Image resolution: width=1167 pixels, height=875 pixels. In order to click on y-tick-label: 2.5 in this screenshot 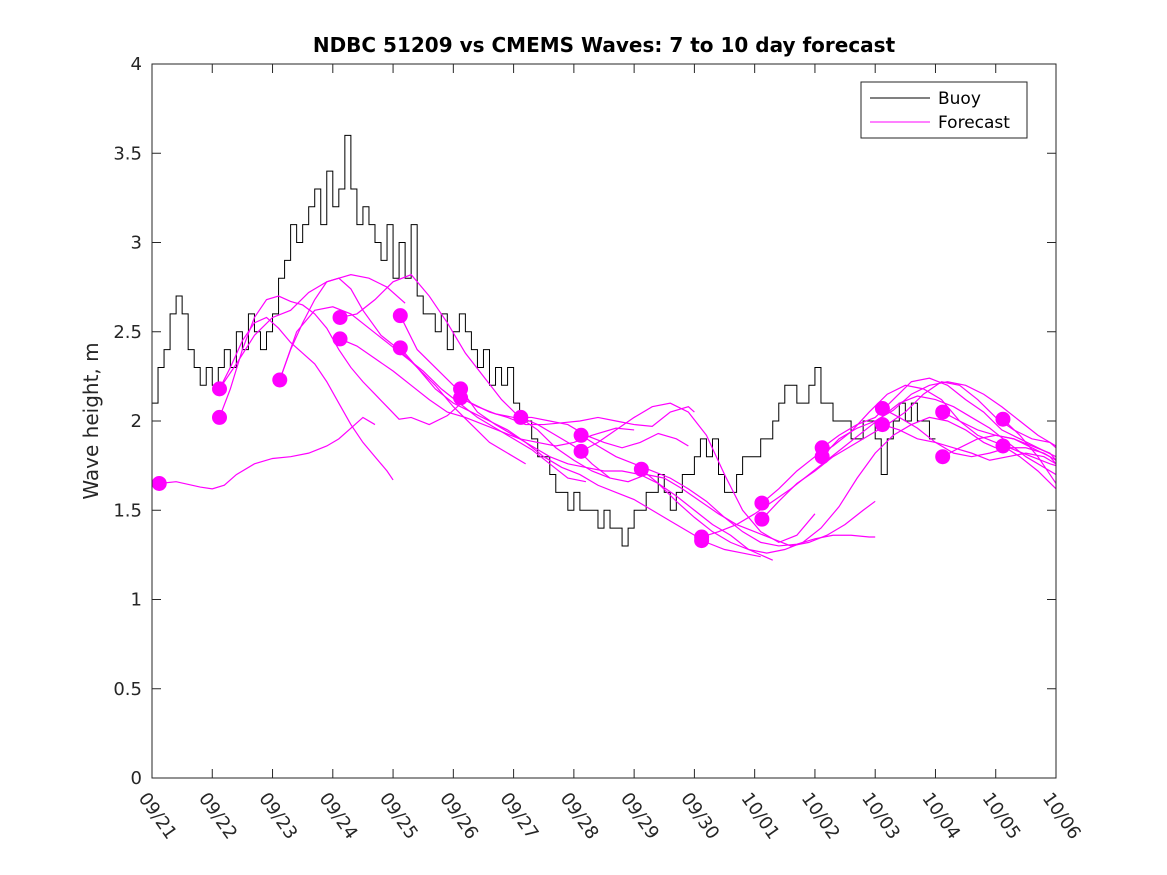, I will do `click(127, 332)`.